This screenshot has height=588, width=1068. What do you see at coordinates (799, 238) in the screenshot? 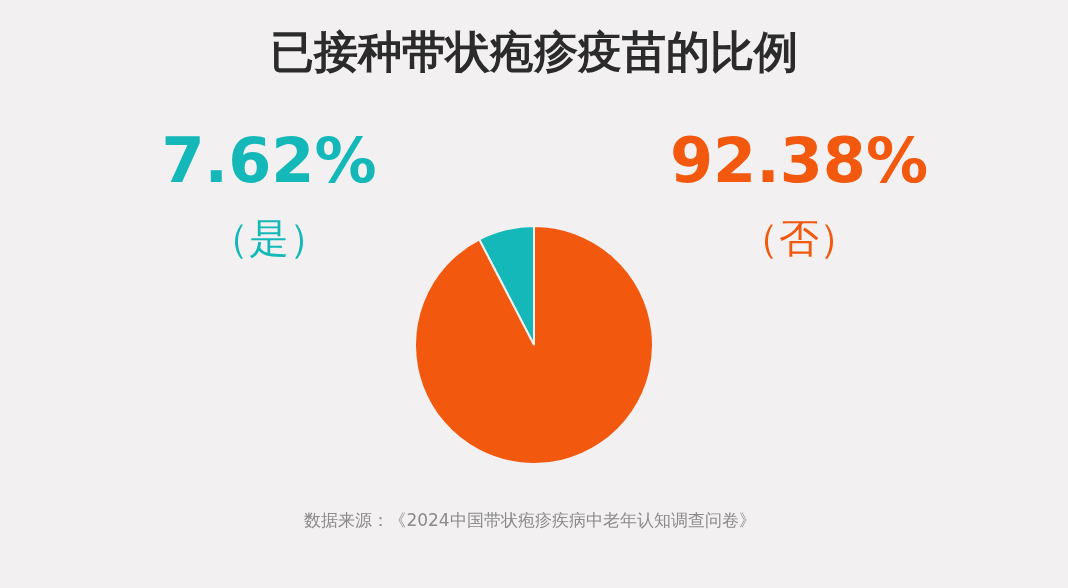
I see `slice-label: （否）` at bounding box center [799, 238].